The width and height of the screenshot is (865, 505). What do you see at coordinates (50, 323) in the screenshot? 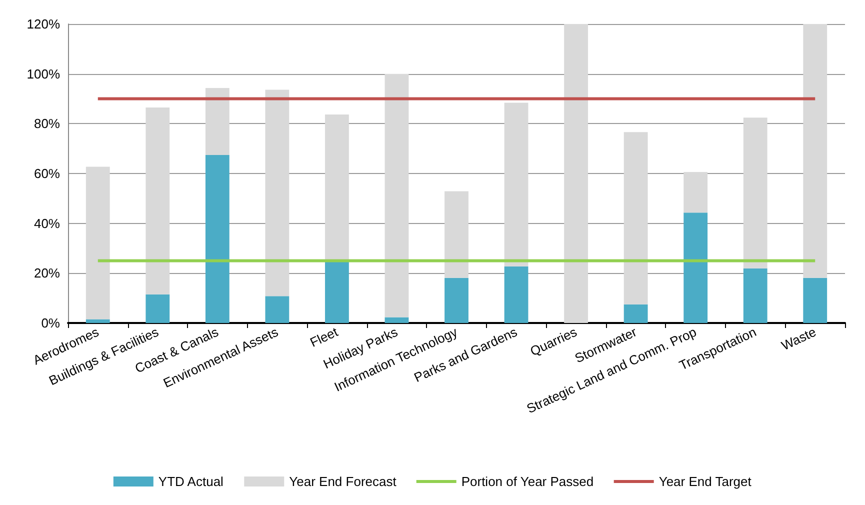
I see `y-tick-label: 0%` at bounding box center [50, 323].